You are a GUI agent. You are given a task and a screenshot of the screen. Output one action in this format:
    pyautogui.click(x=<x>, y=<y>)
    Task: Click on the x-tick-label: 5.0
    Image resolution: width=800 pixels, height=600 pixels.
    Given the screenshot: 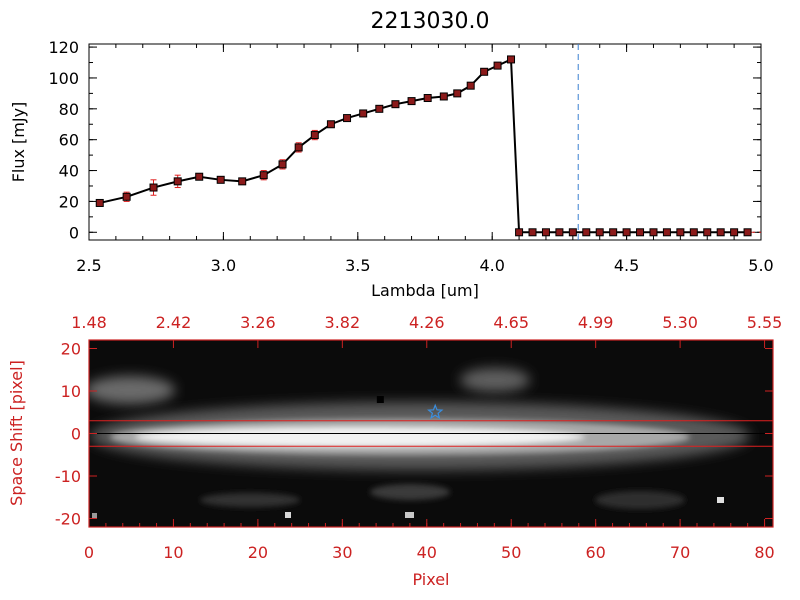 What is the action you would take?
    pyautogui.click(x=760, y=265)
    